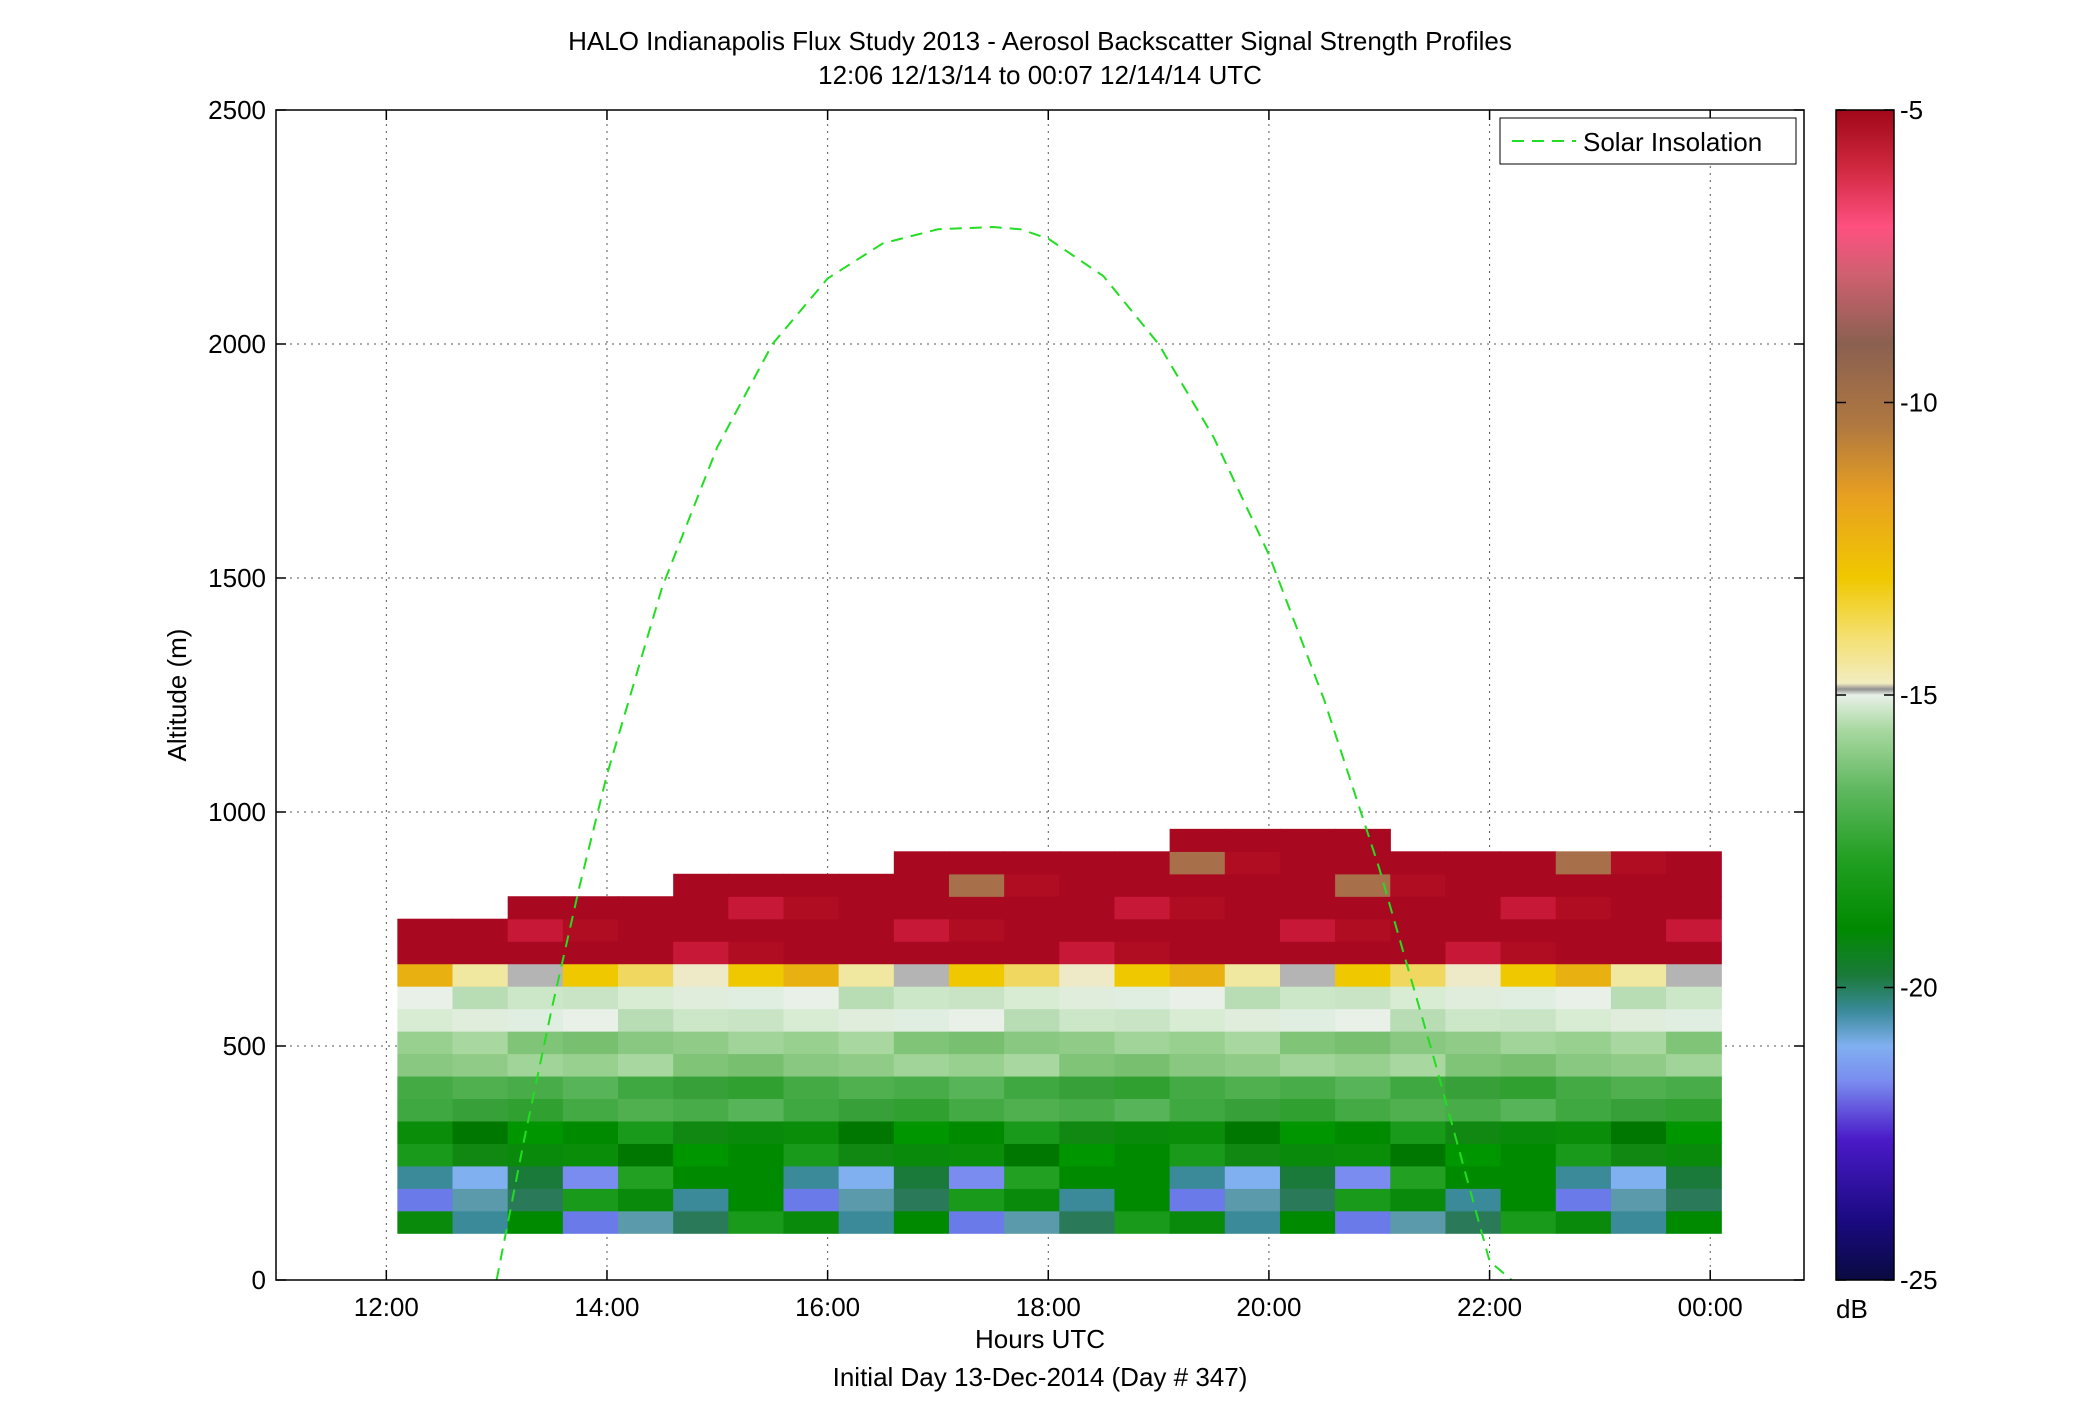 This screenshot has height=1425, width=2098. Describe the element at coordinates (237, 110) in the screenshot. I see `y-tick-label: 2500` at that location.